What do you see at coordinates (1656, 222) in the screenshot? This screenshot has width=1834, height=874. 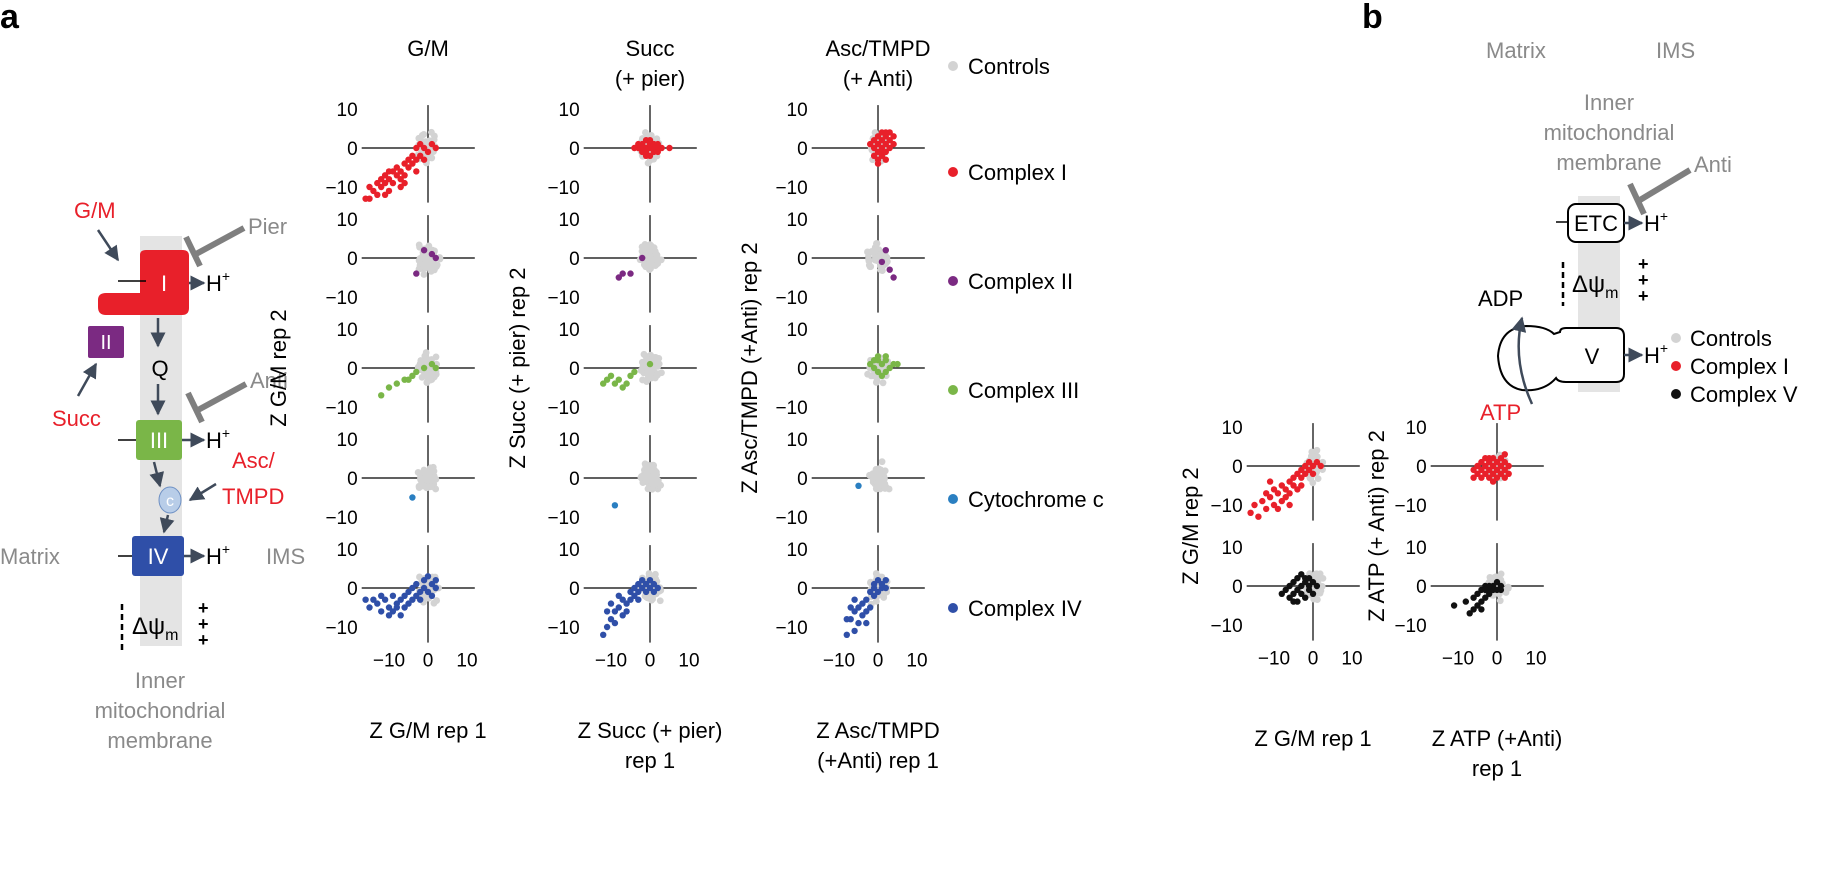 I see `etc-proton: H+` at bounding box center [1656, 222].